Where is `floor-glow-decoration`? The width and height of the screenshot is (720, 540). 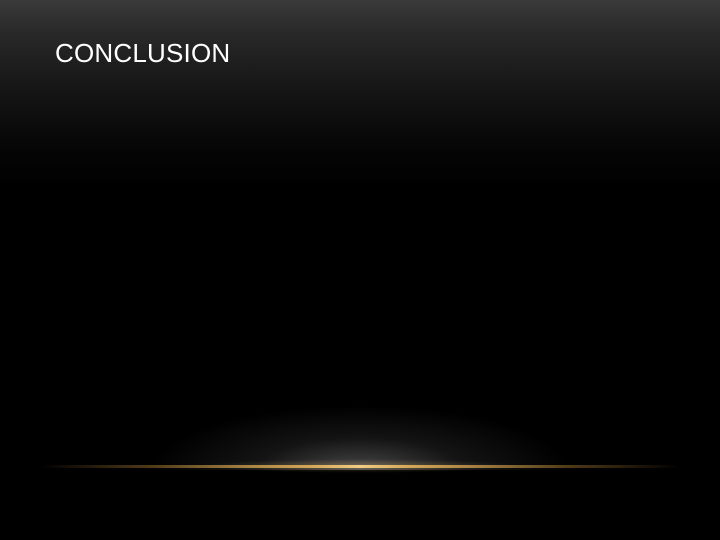 floor-glow-decoration is located at coordinates (360, 437).